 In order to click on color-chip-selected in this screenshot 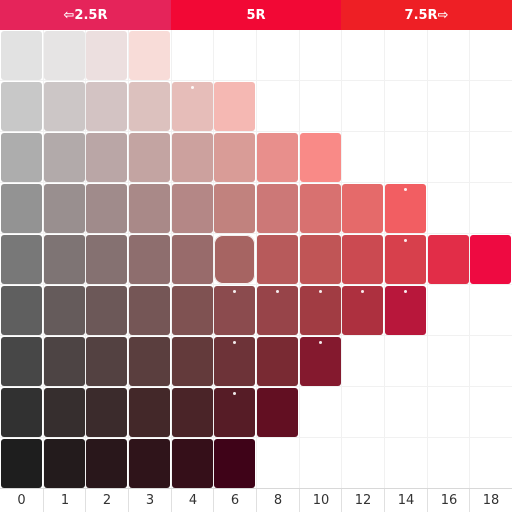, I will do `click(234, 259)`.